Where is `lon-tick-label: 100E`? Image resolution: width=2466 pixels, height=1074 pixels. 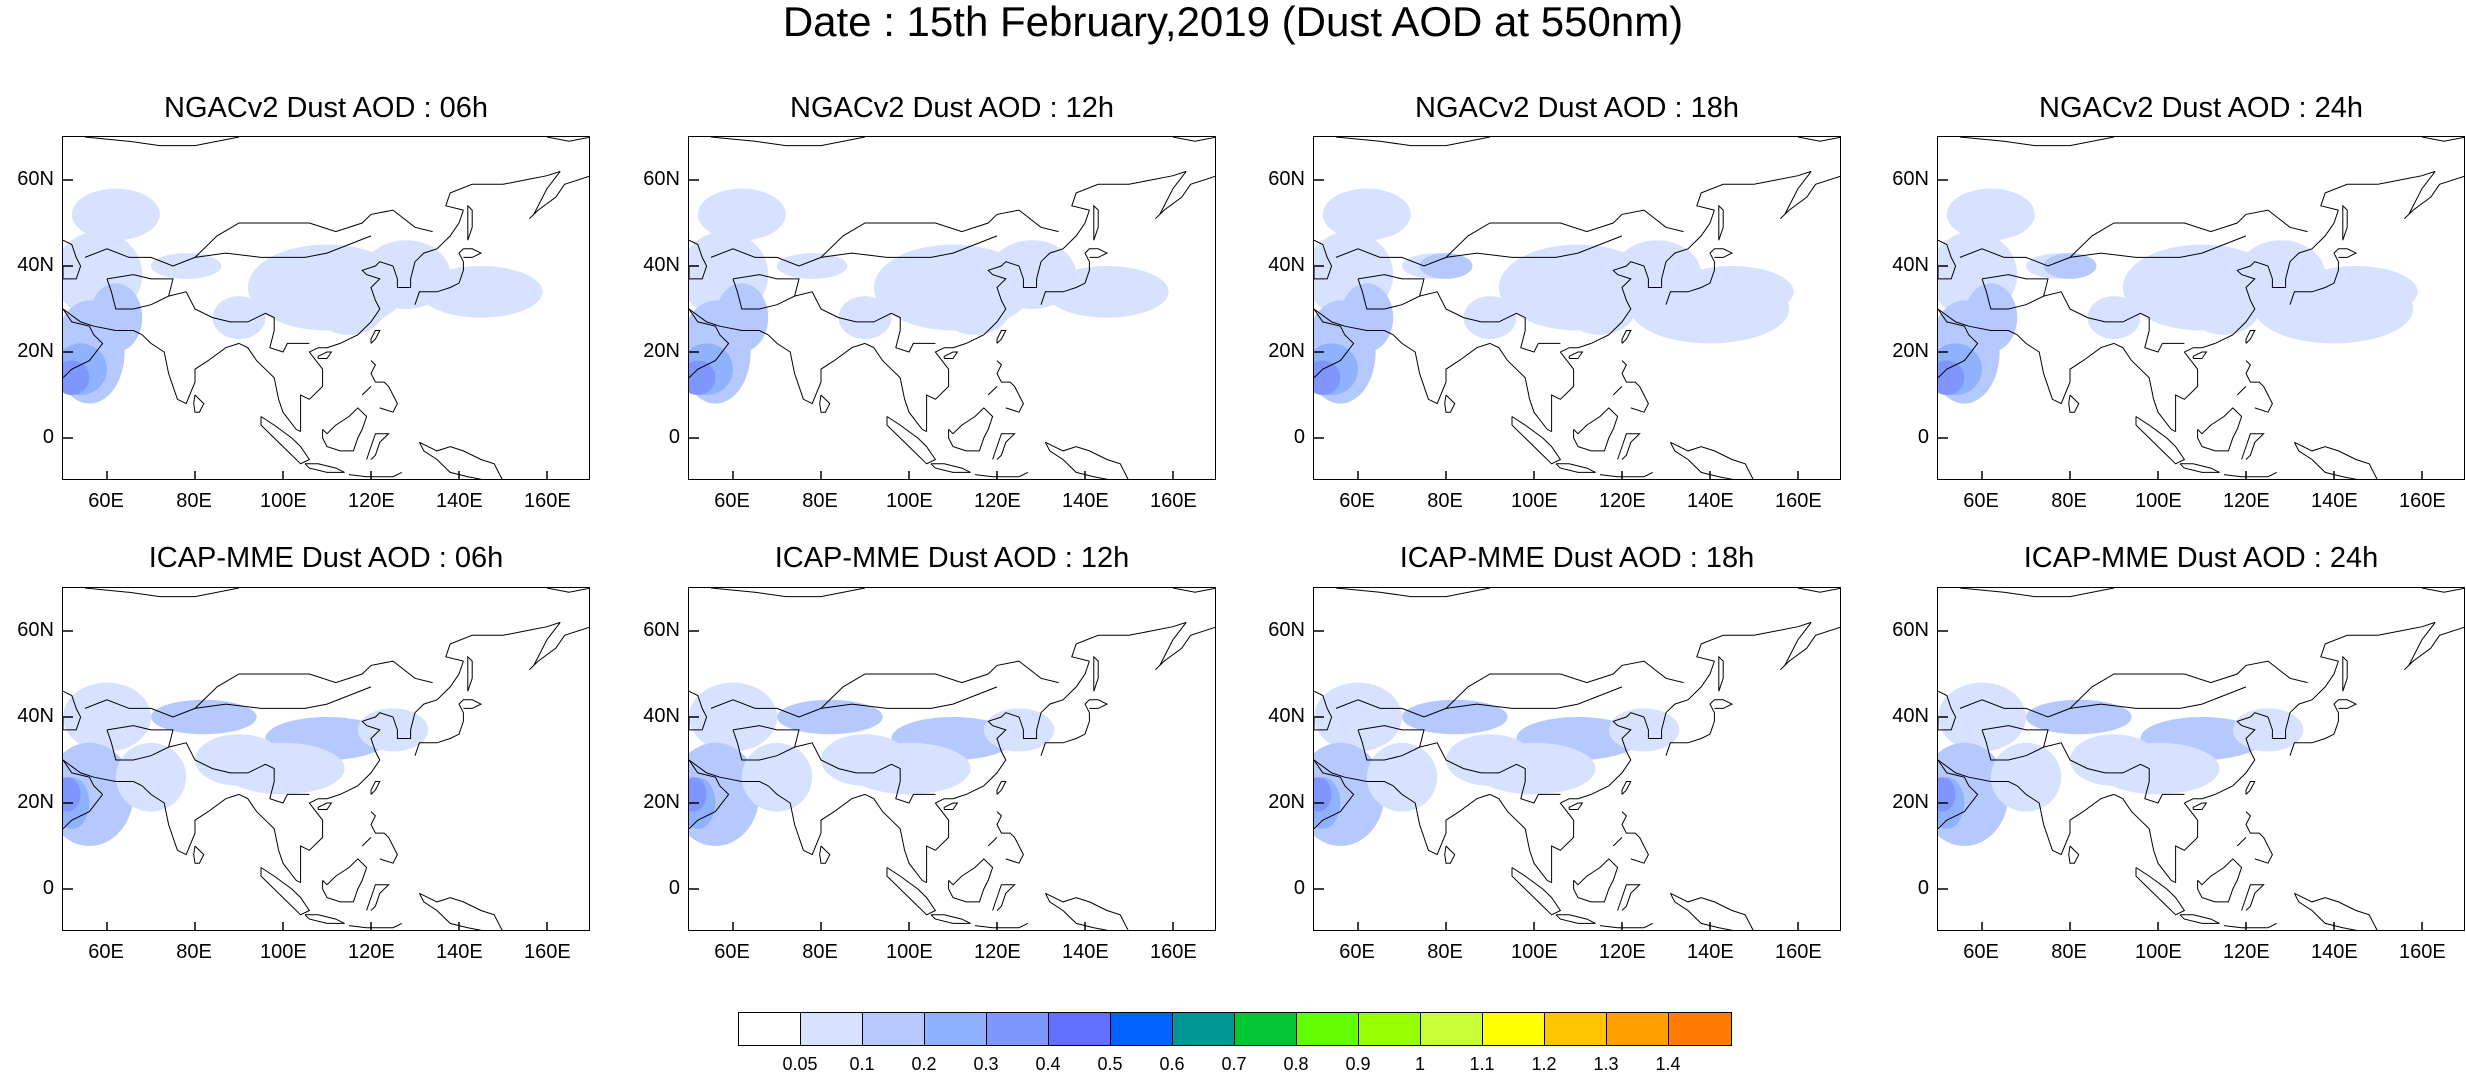
lon-tick-label: 100E is located at coordinates (2158, 952).